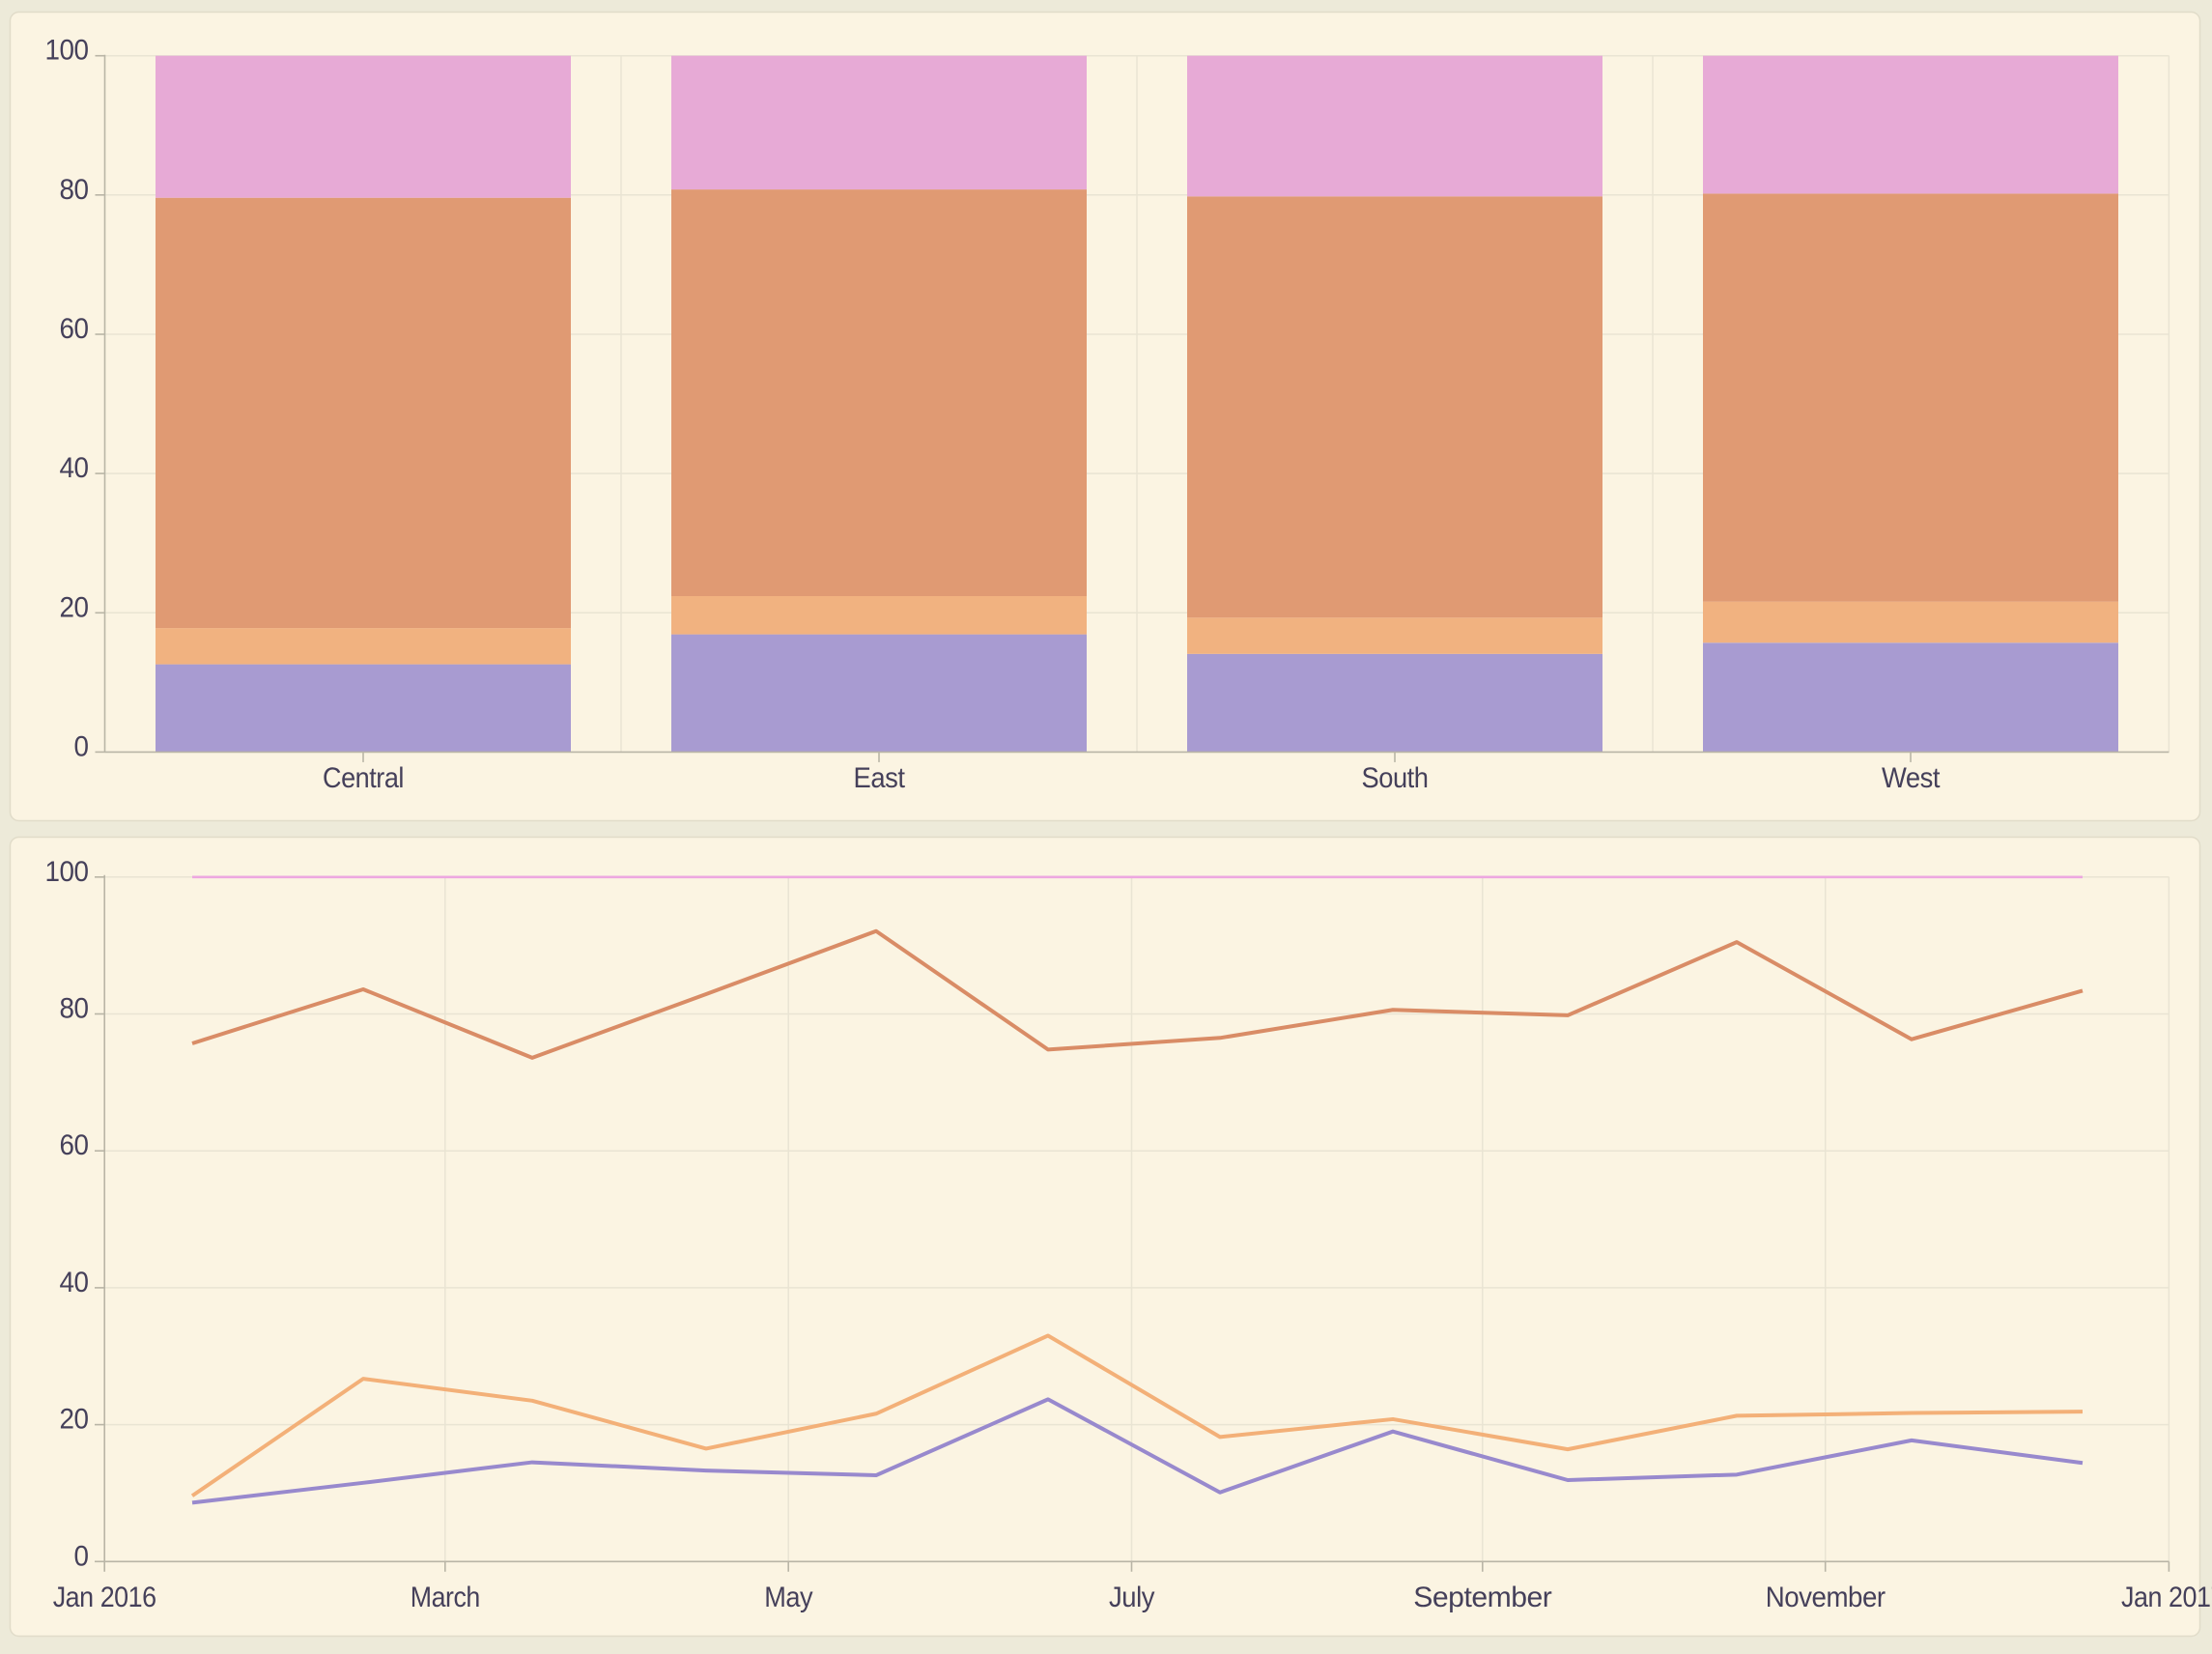 The image size is (2212, 1654). Describe the element at coordinates (363, 778) in the screenshot. I see `svg-text: Central` at that location.